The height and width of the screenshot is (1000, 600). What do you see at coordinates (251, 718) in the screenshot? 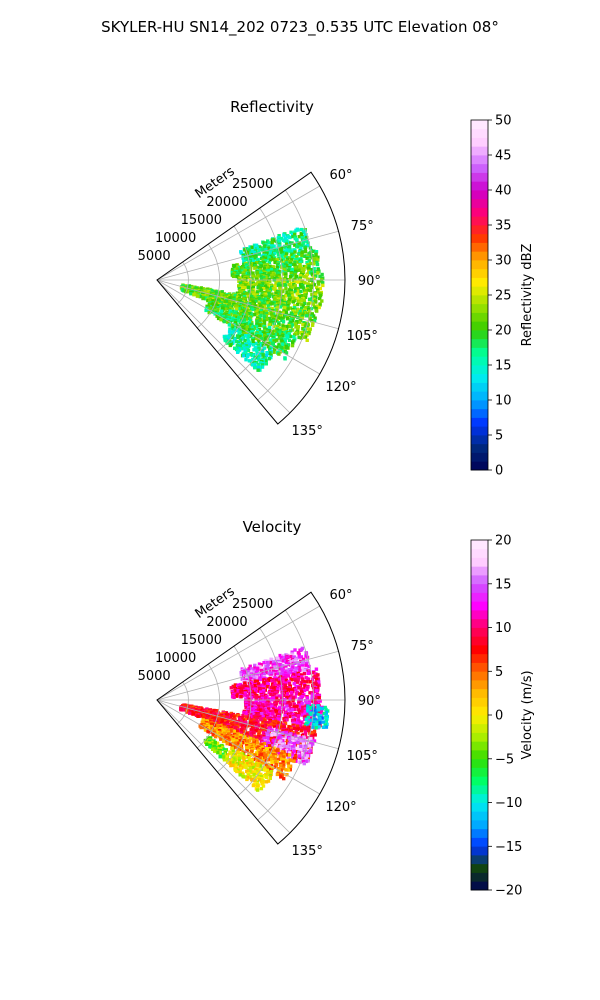
I see `sector-outline` at bounding box center [251, 718].